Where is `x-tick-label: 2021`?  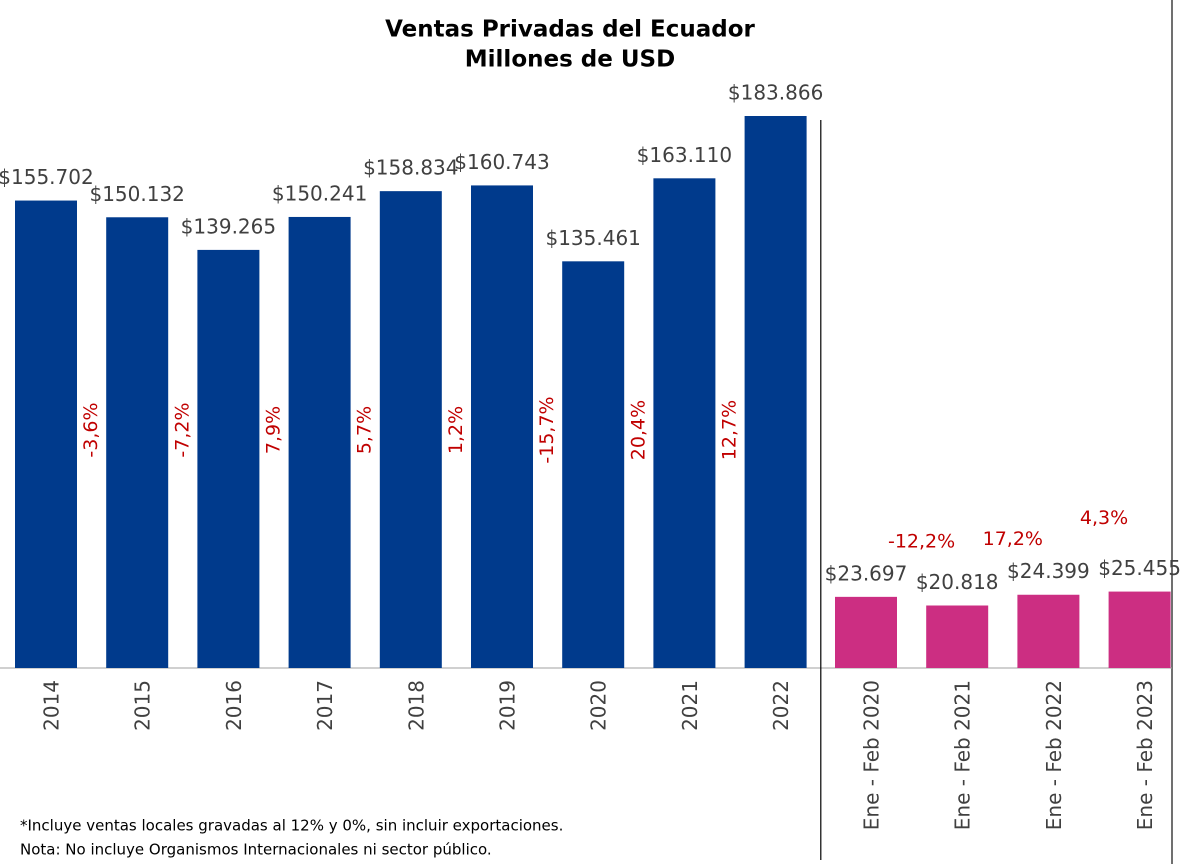 x-tick-label: 2021 is located at coordinates (690, 705).